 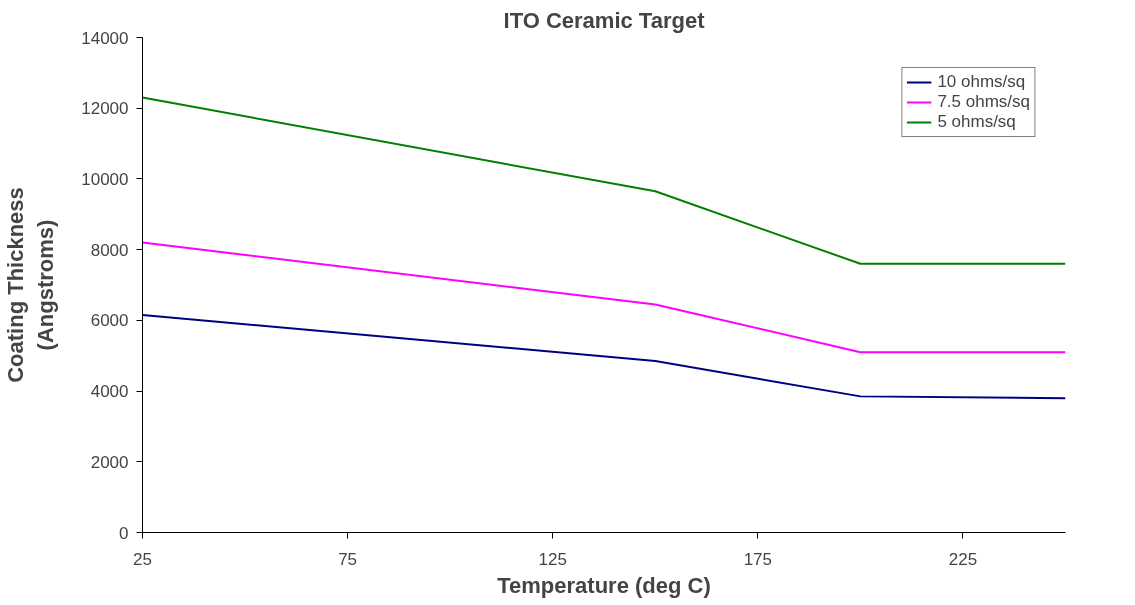 What do you see at coordinates (758, 559) in the screenshot?
I see `x-tick-label: 175` at bounding box center [758, 559].